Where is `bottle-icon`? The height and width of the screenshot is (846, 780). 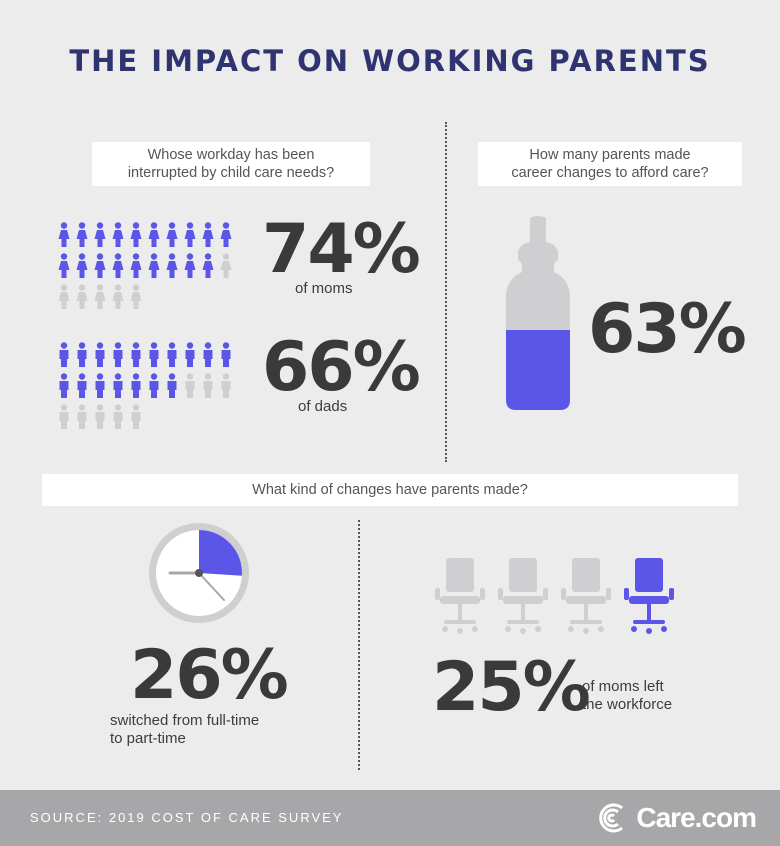
bottle-icon is located at coordinates (538, 313).